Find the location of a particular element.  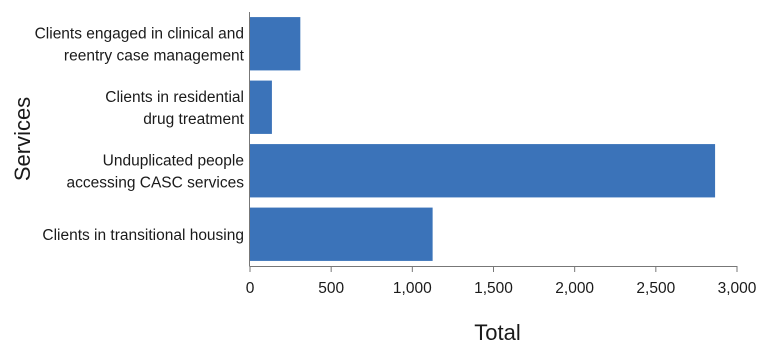

x-axis-title: Total is located at coordinates (497, 332).